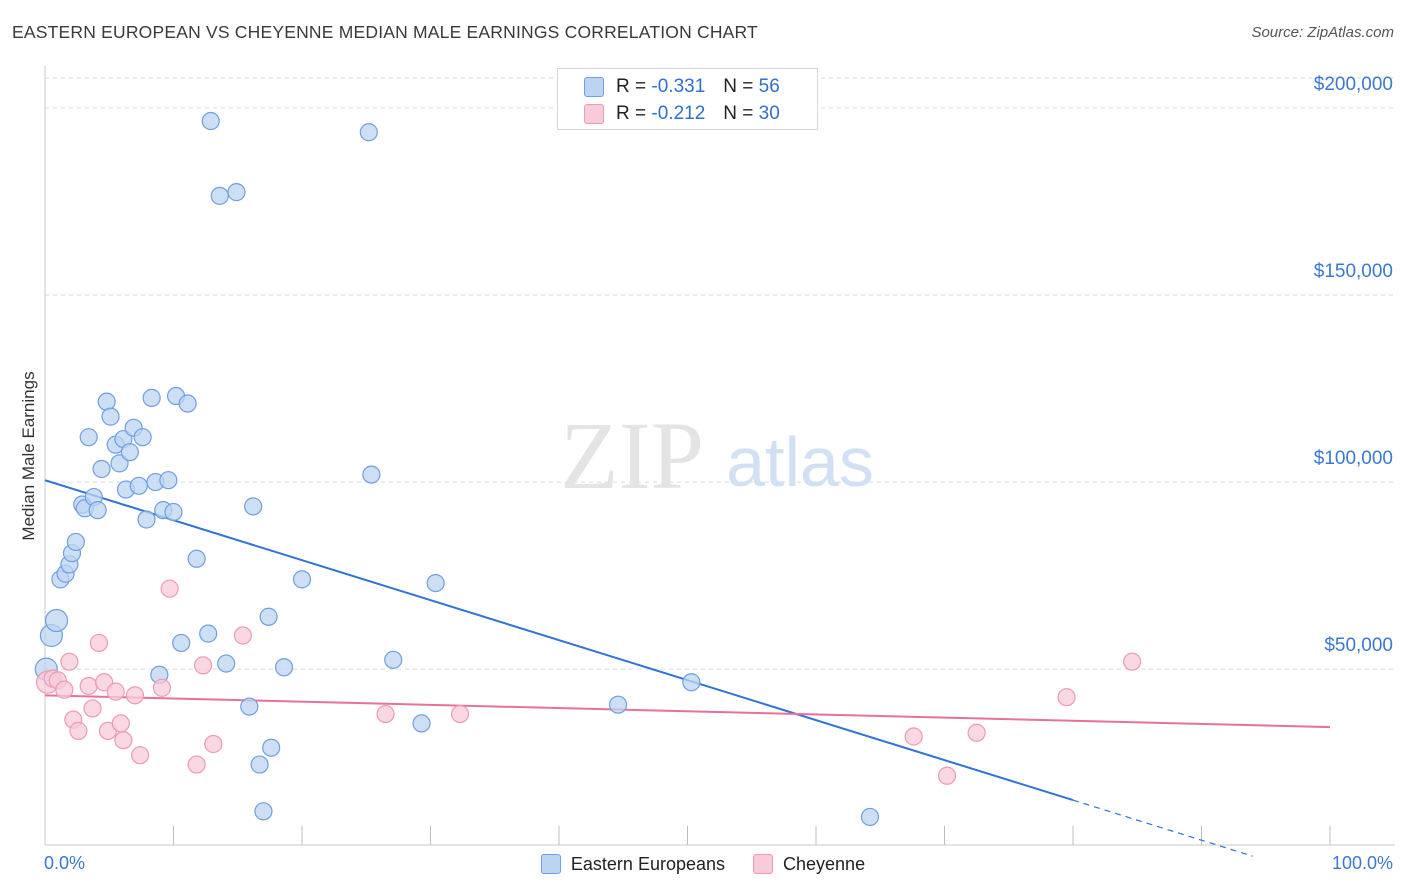  Describe the element at coordinates (769, 113) in the screenshot. I see `n-value: 30` at that location.